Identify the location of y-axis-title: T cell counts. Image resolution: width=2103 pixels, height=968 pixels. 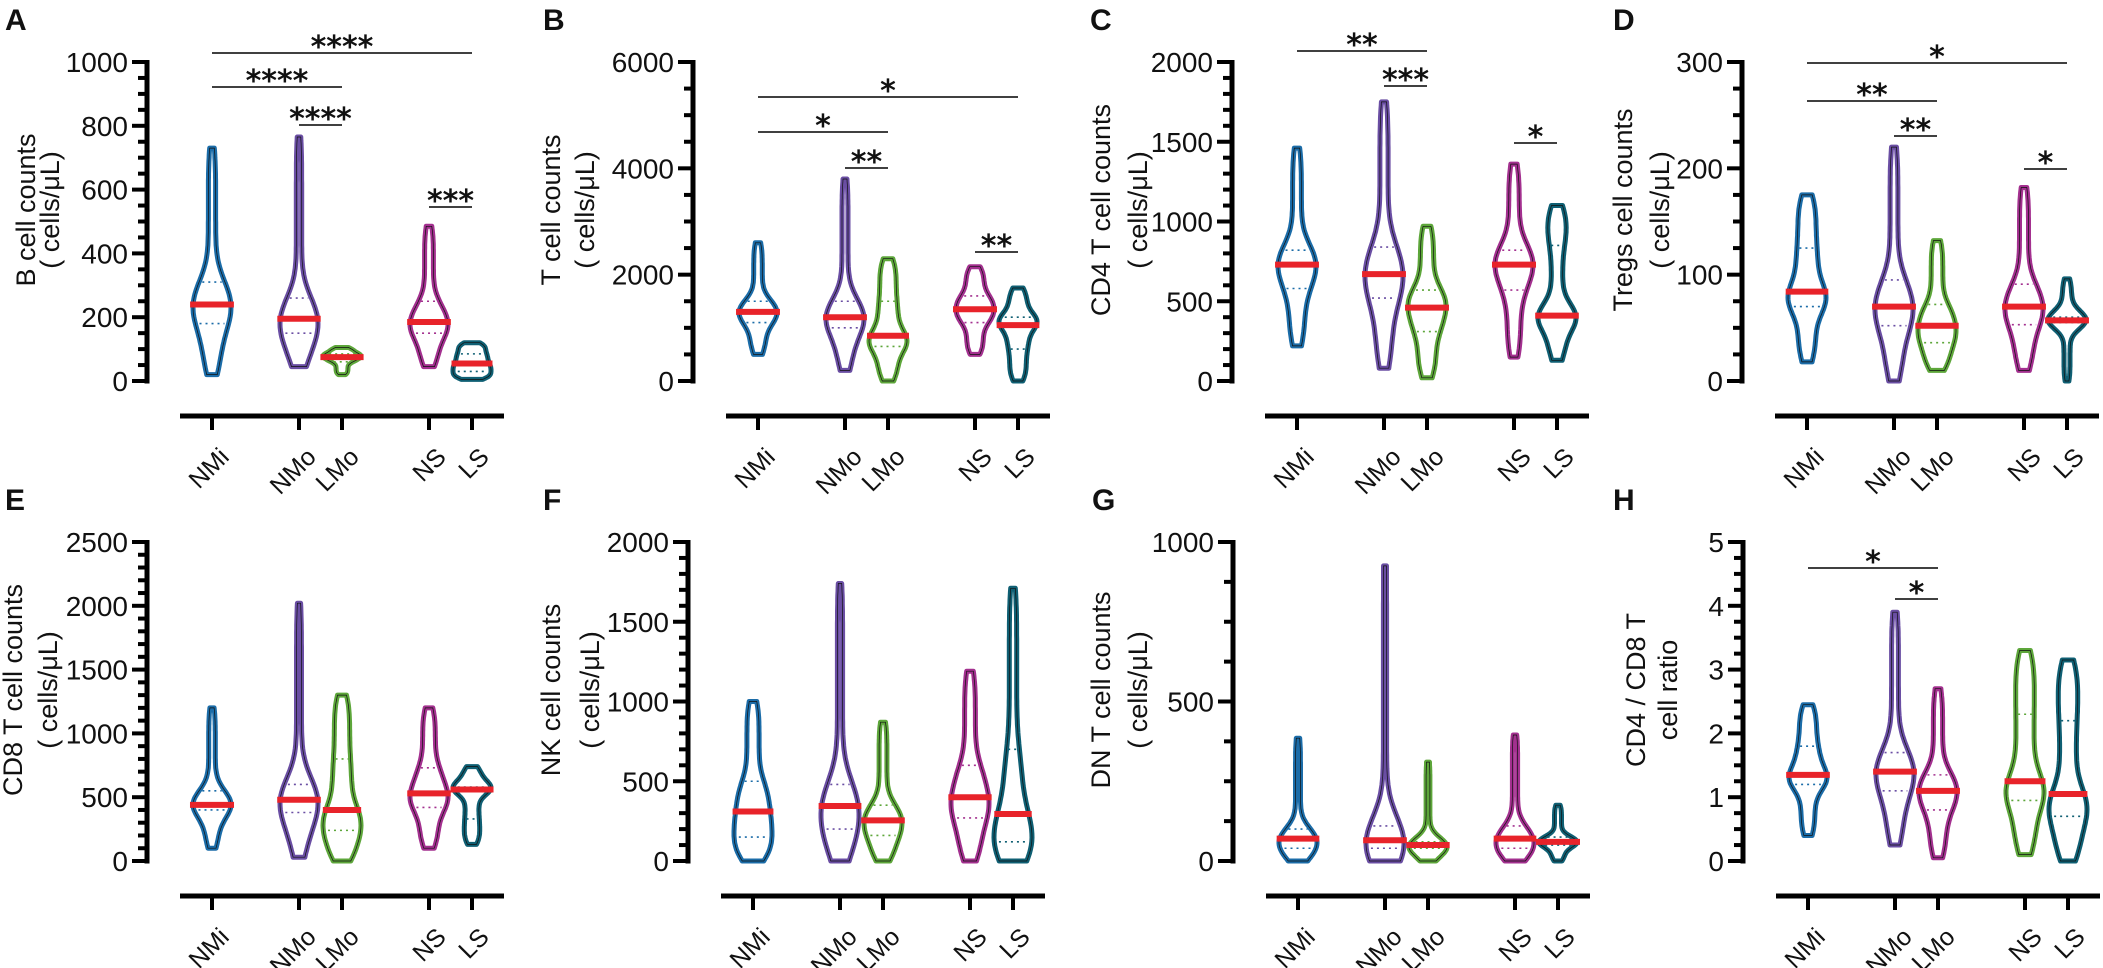
(551, 209).